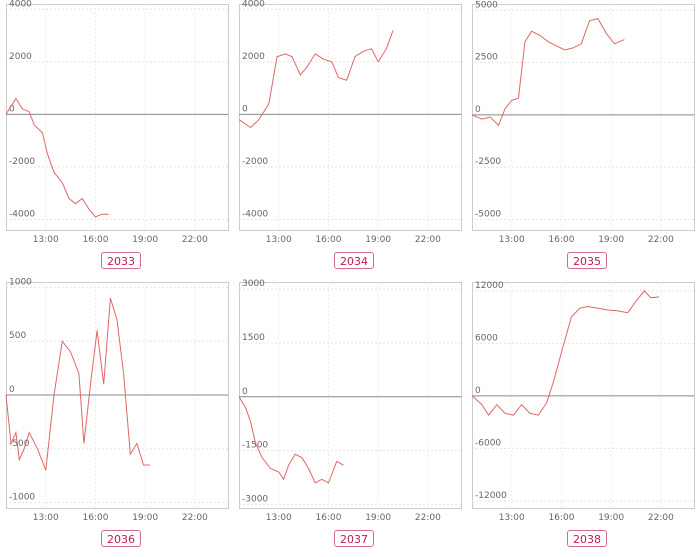 The height and width of the screenshot is (557, 700). What do you see at coordinates (486, 5) in the screenshot?
I see `y-tick-label: 5000` at bounding box center [486, 5].